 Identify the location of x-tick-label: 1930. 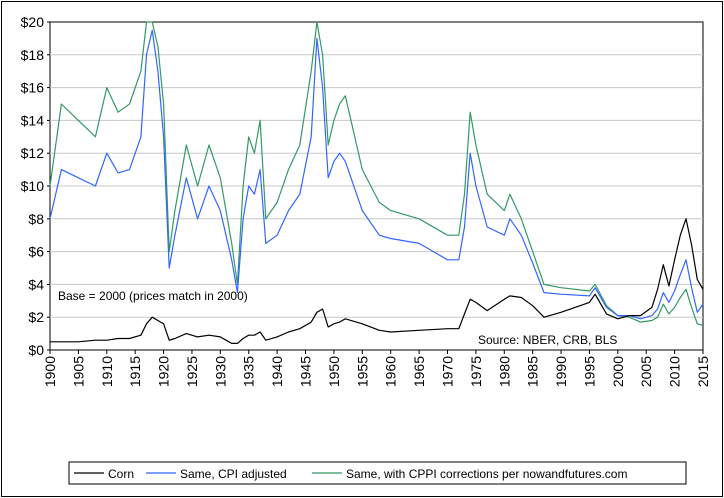
(220, 371).